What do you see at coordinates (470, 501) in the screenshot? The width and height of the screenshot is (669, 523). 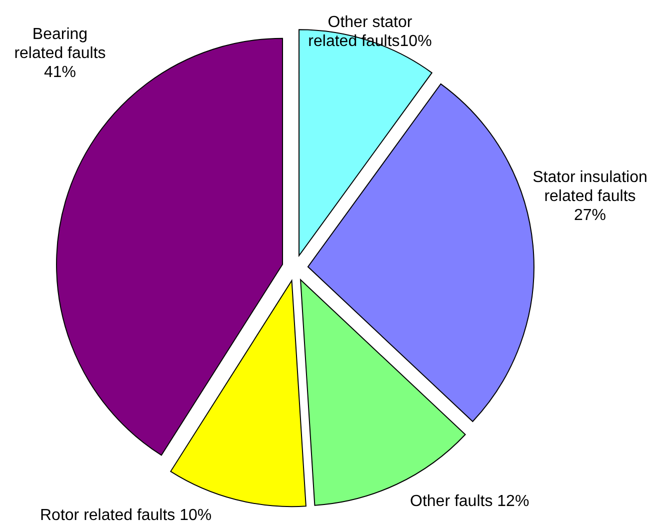 I see `slice-label: Other faults 12%` at bounding box center [470, 501].